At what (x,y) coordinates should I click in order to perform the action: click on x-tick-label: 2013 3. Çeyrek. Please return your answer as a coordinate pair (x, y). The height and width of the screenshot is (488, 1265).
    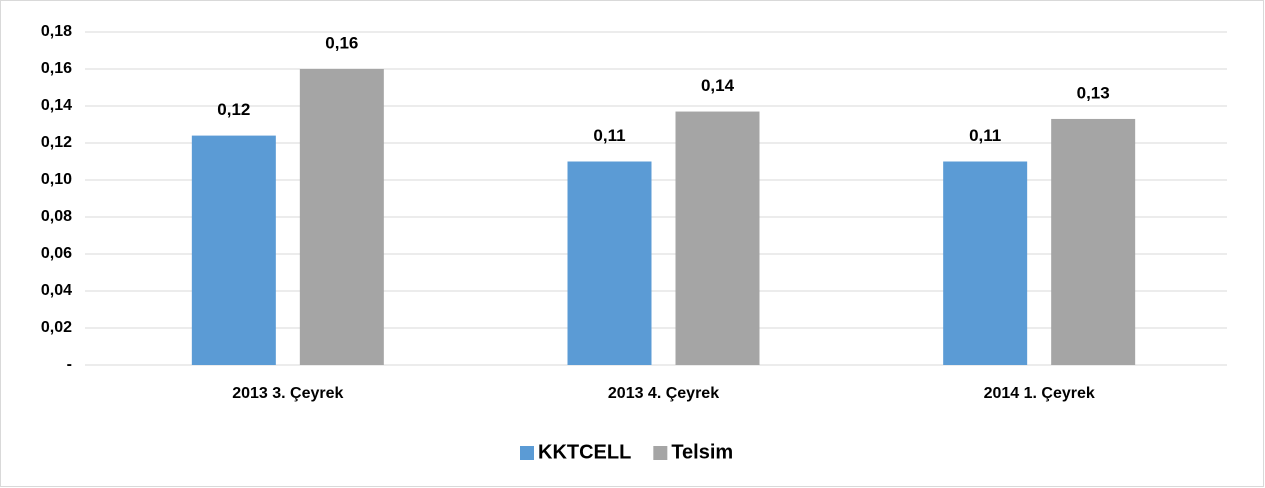
    Looking at the image, I should click on (287, 393).